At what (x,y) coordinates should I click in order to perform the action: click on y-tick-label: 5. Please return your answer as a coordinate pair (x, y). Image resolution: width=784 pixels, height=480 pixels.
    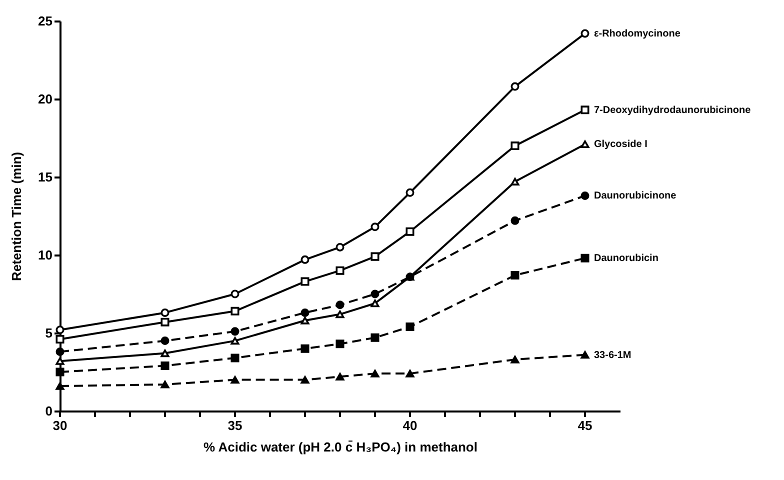
    Looking at the image, I should click on (48, 333).